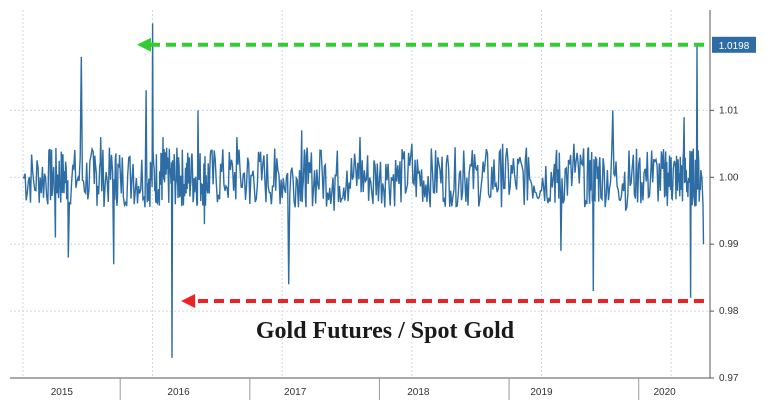 Image resolution: width=771 pixels, height=414 pixels. What do you see at coordinates (665, 392) in the screenshot?
I see `x-tick-label: 2020` at bounding box center [665, 392].